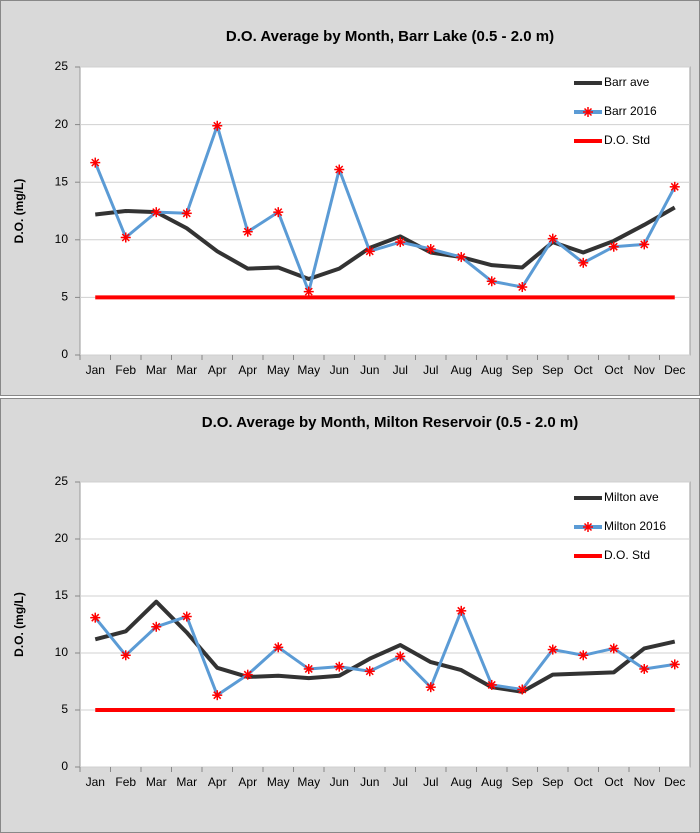 The image size is (700, 833). Describe the element at coordinates (627, 82) in the screenshot. I see `legend-label: Barr ave` at that location.